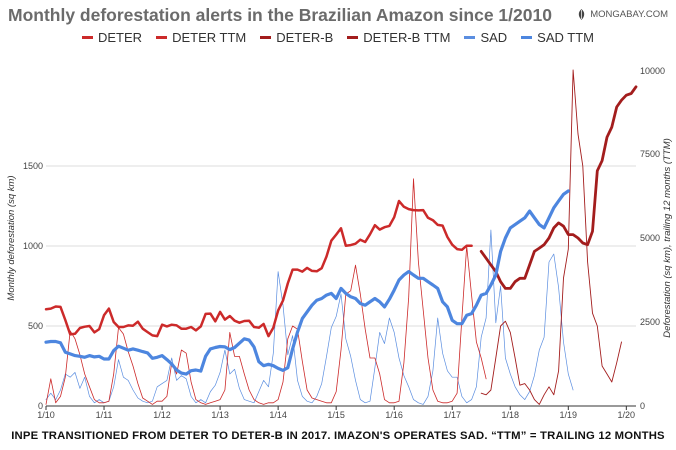 This screenshot has height=450, width=676. Describe the element at coordinates (162, 415) in the screenshot. I see `x-tick-label: 1/12` at that location.